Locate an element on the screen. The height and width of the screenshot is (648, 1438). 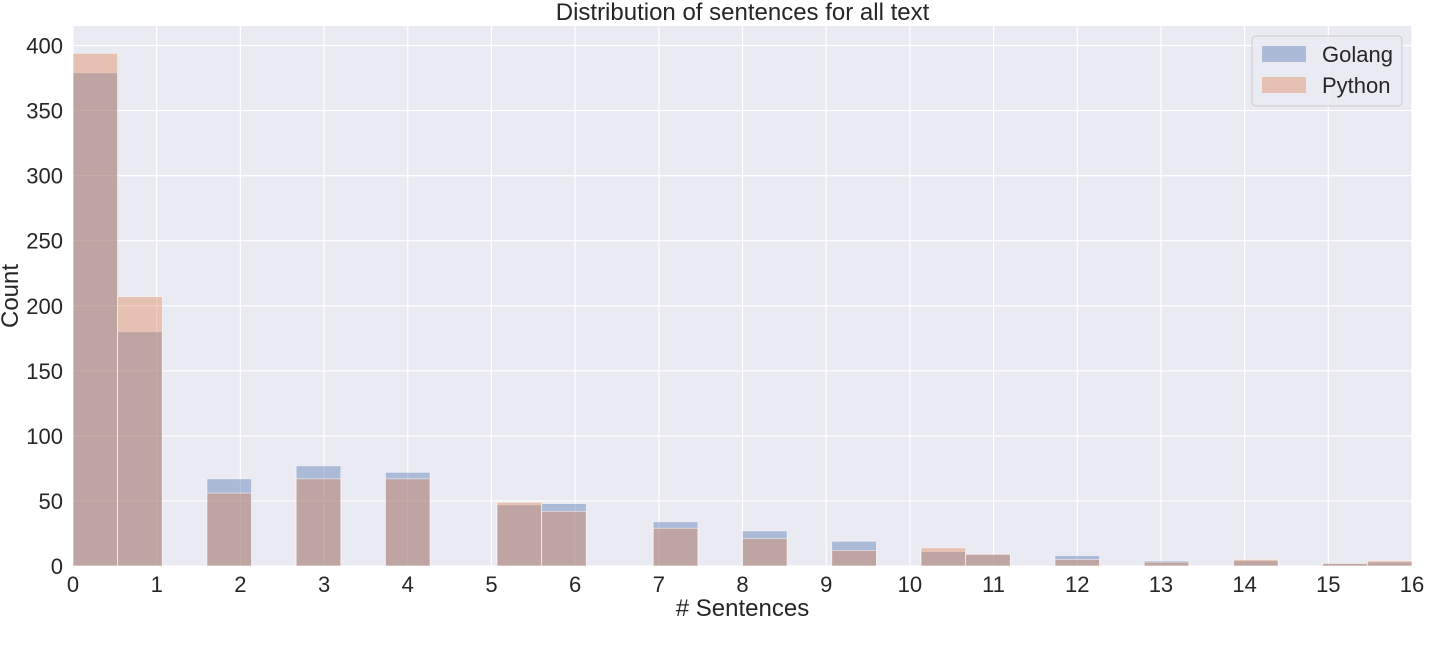
chart-title: Distribution of sentences for all text is located at coordinates (743, 13).